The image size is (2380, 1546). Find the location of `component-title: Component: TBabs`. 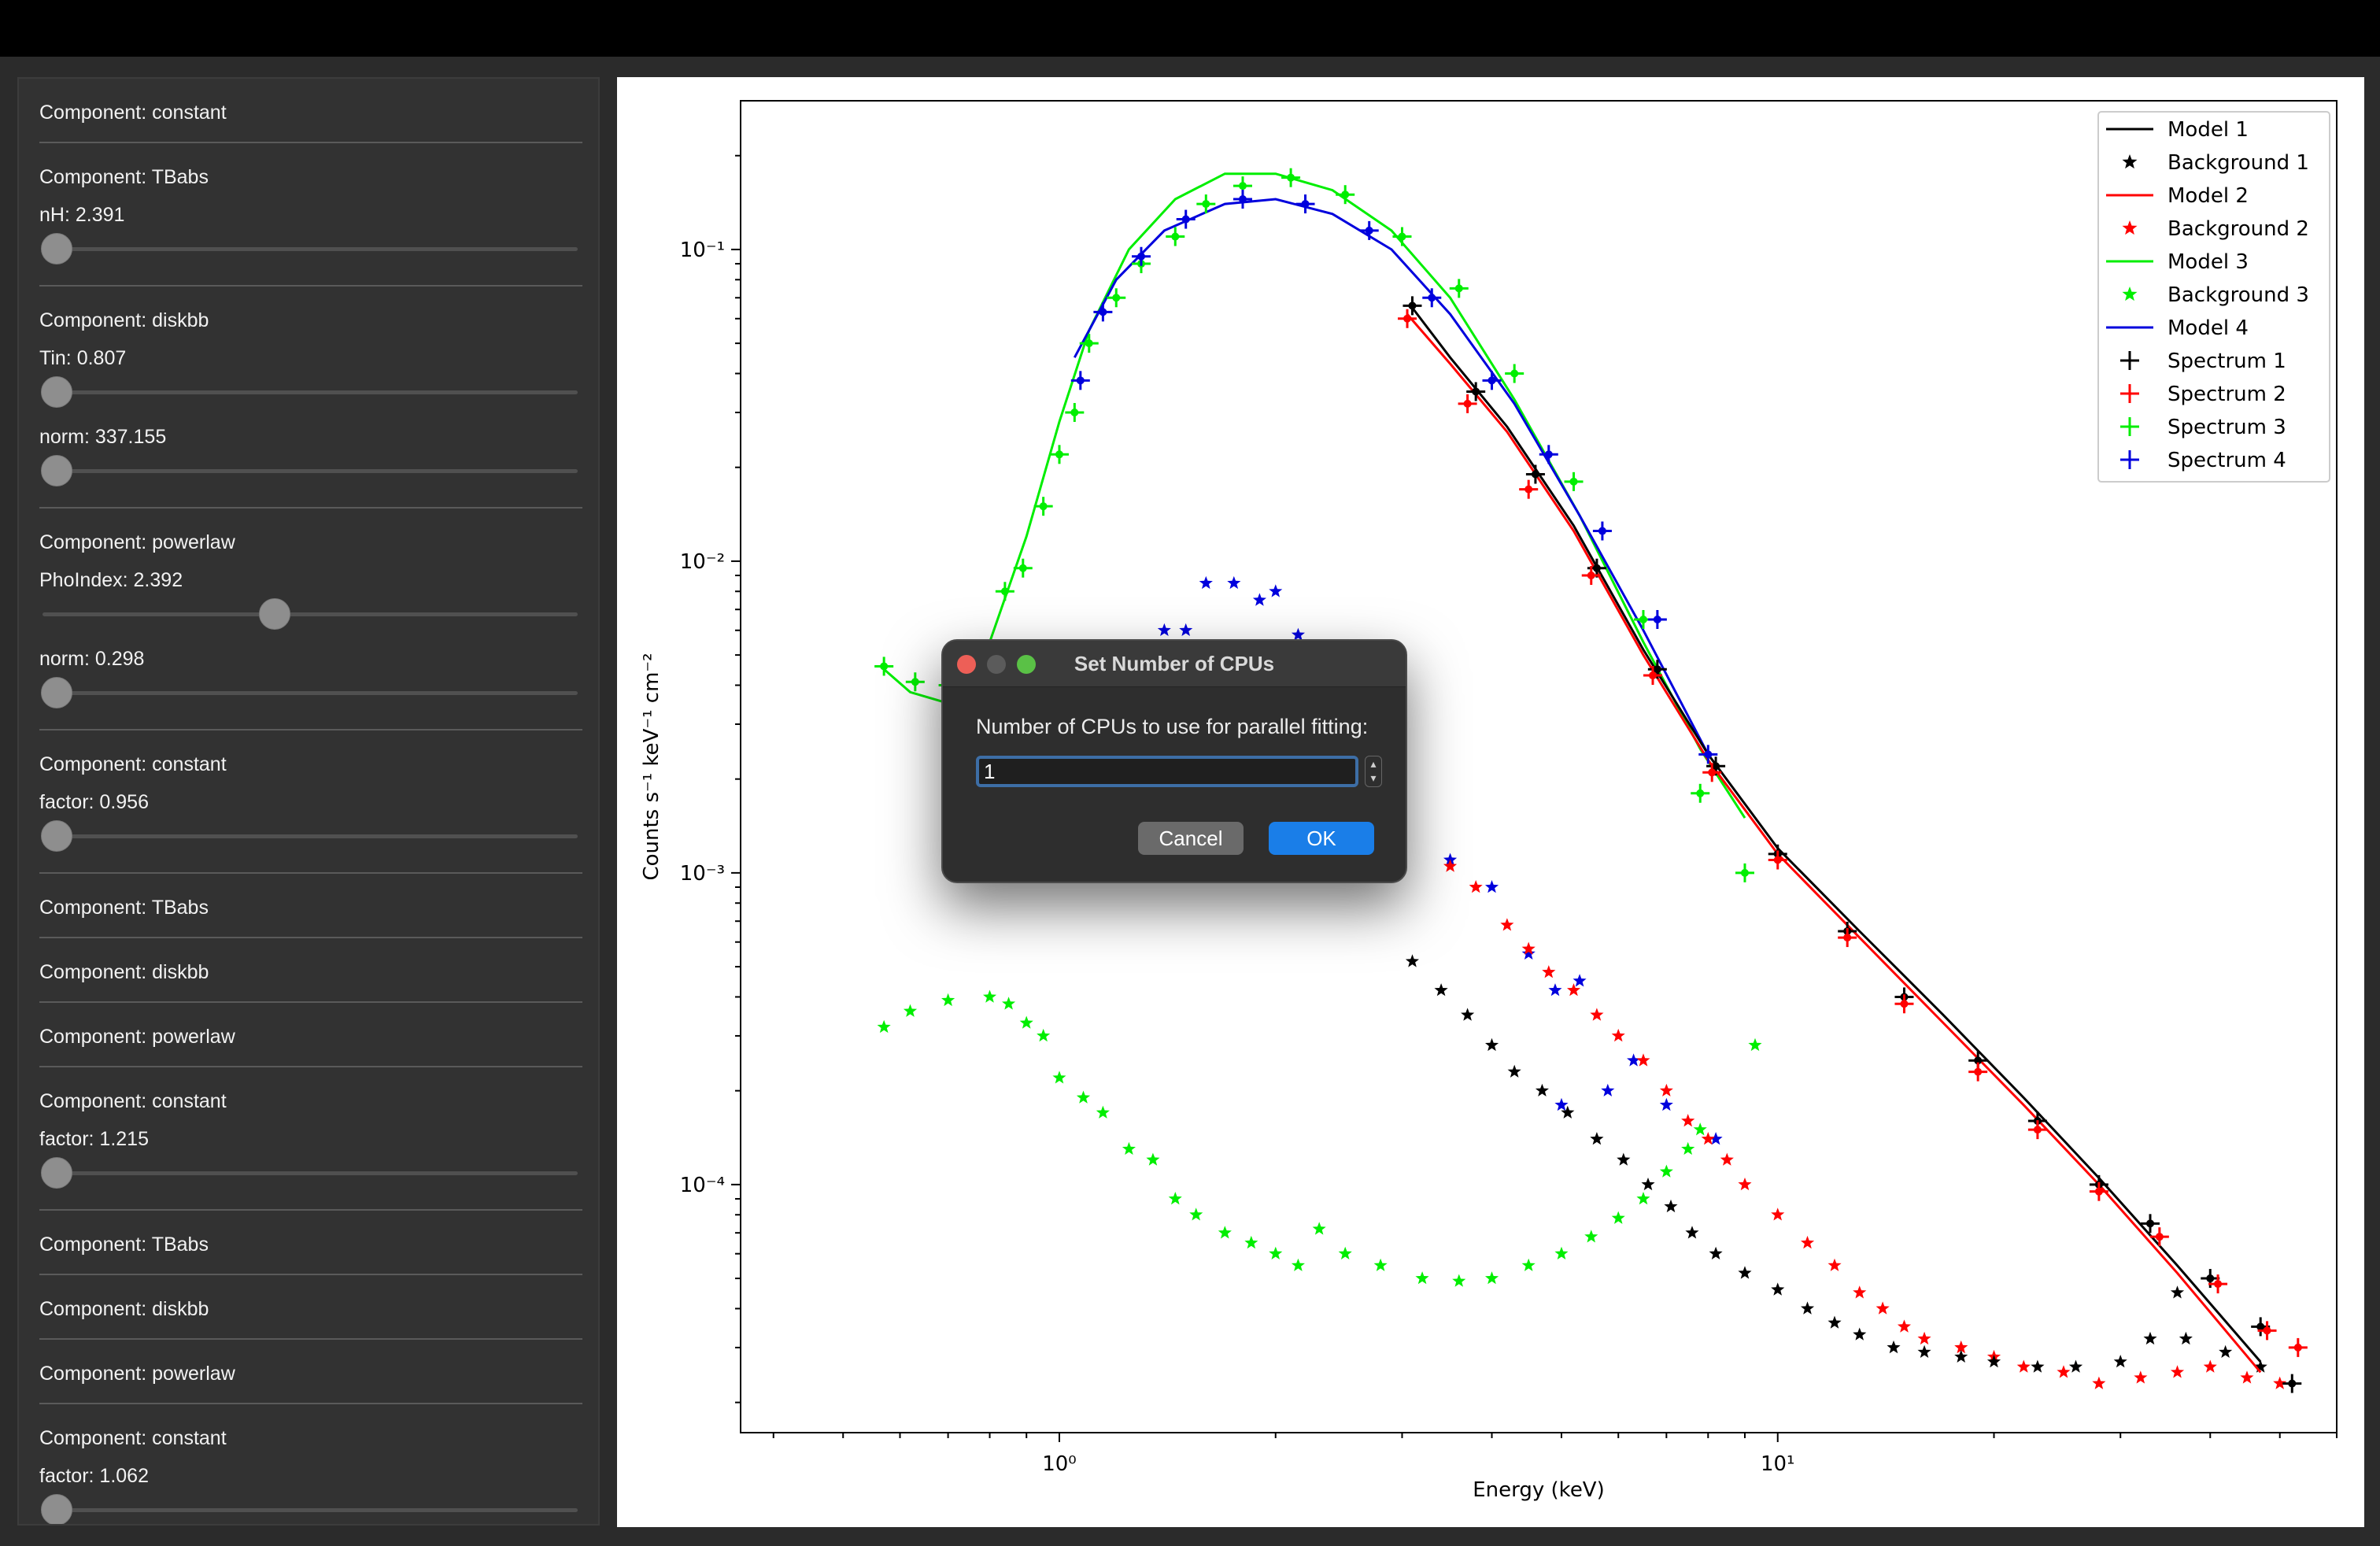

component-title: Component: TBabs is located at coordinates (124, 1244).